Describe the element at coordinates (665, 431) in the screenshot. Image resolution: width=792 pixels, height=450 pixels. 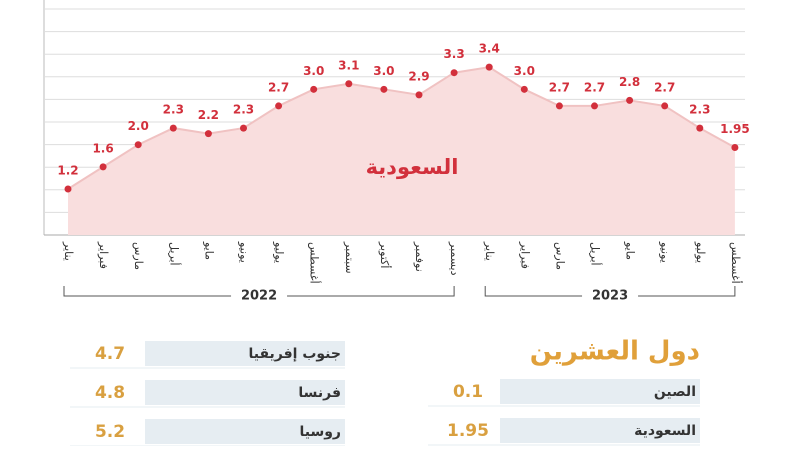
I see `row-label: السعودية` at that location.